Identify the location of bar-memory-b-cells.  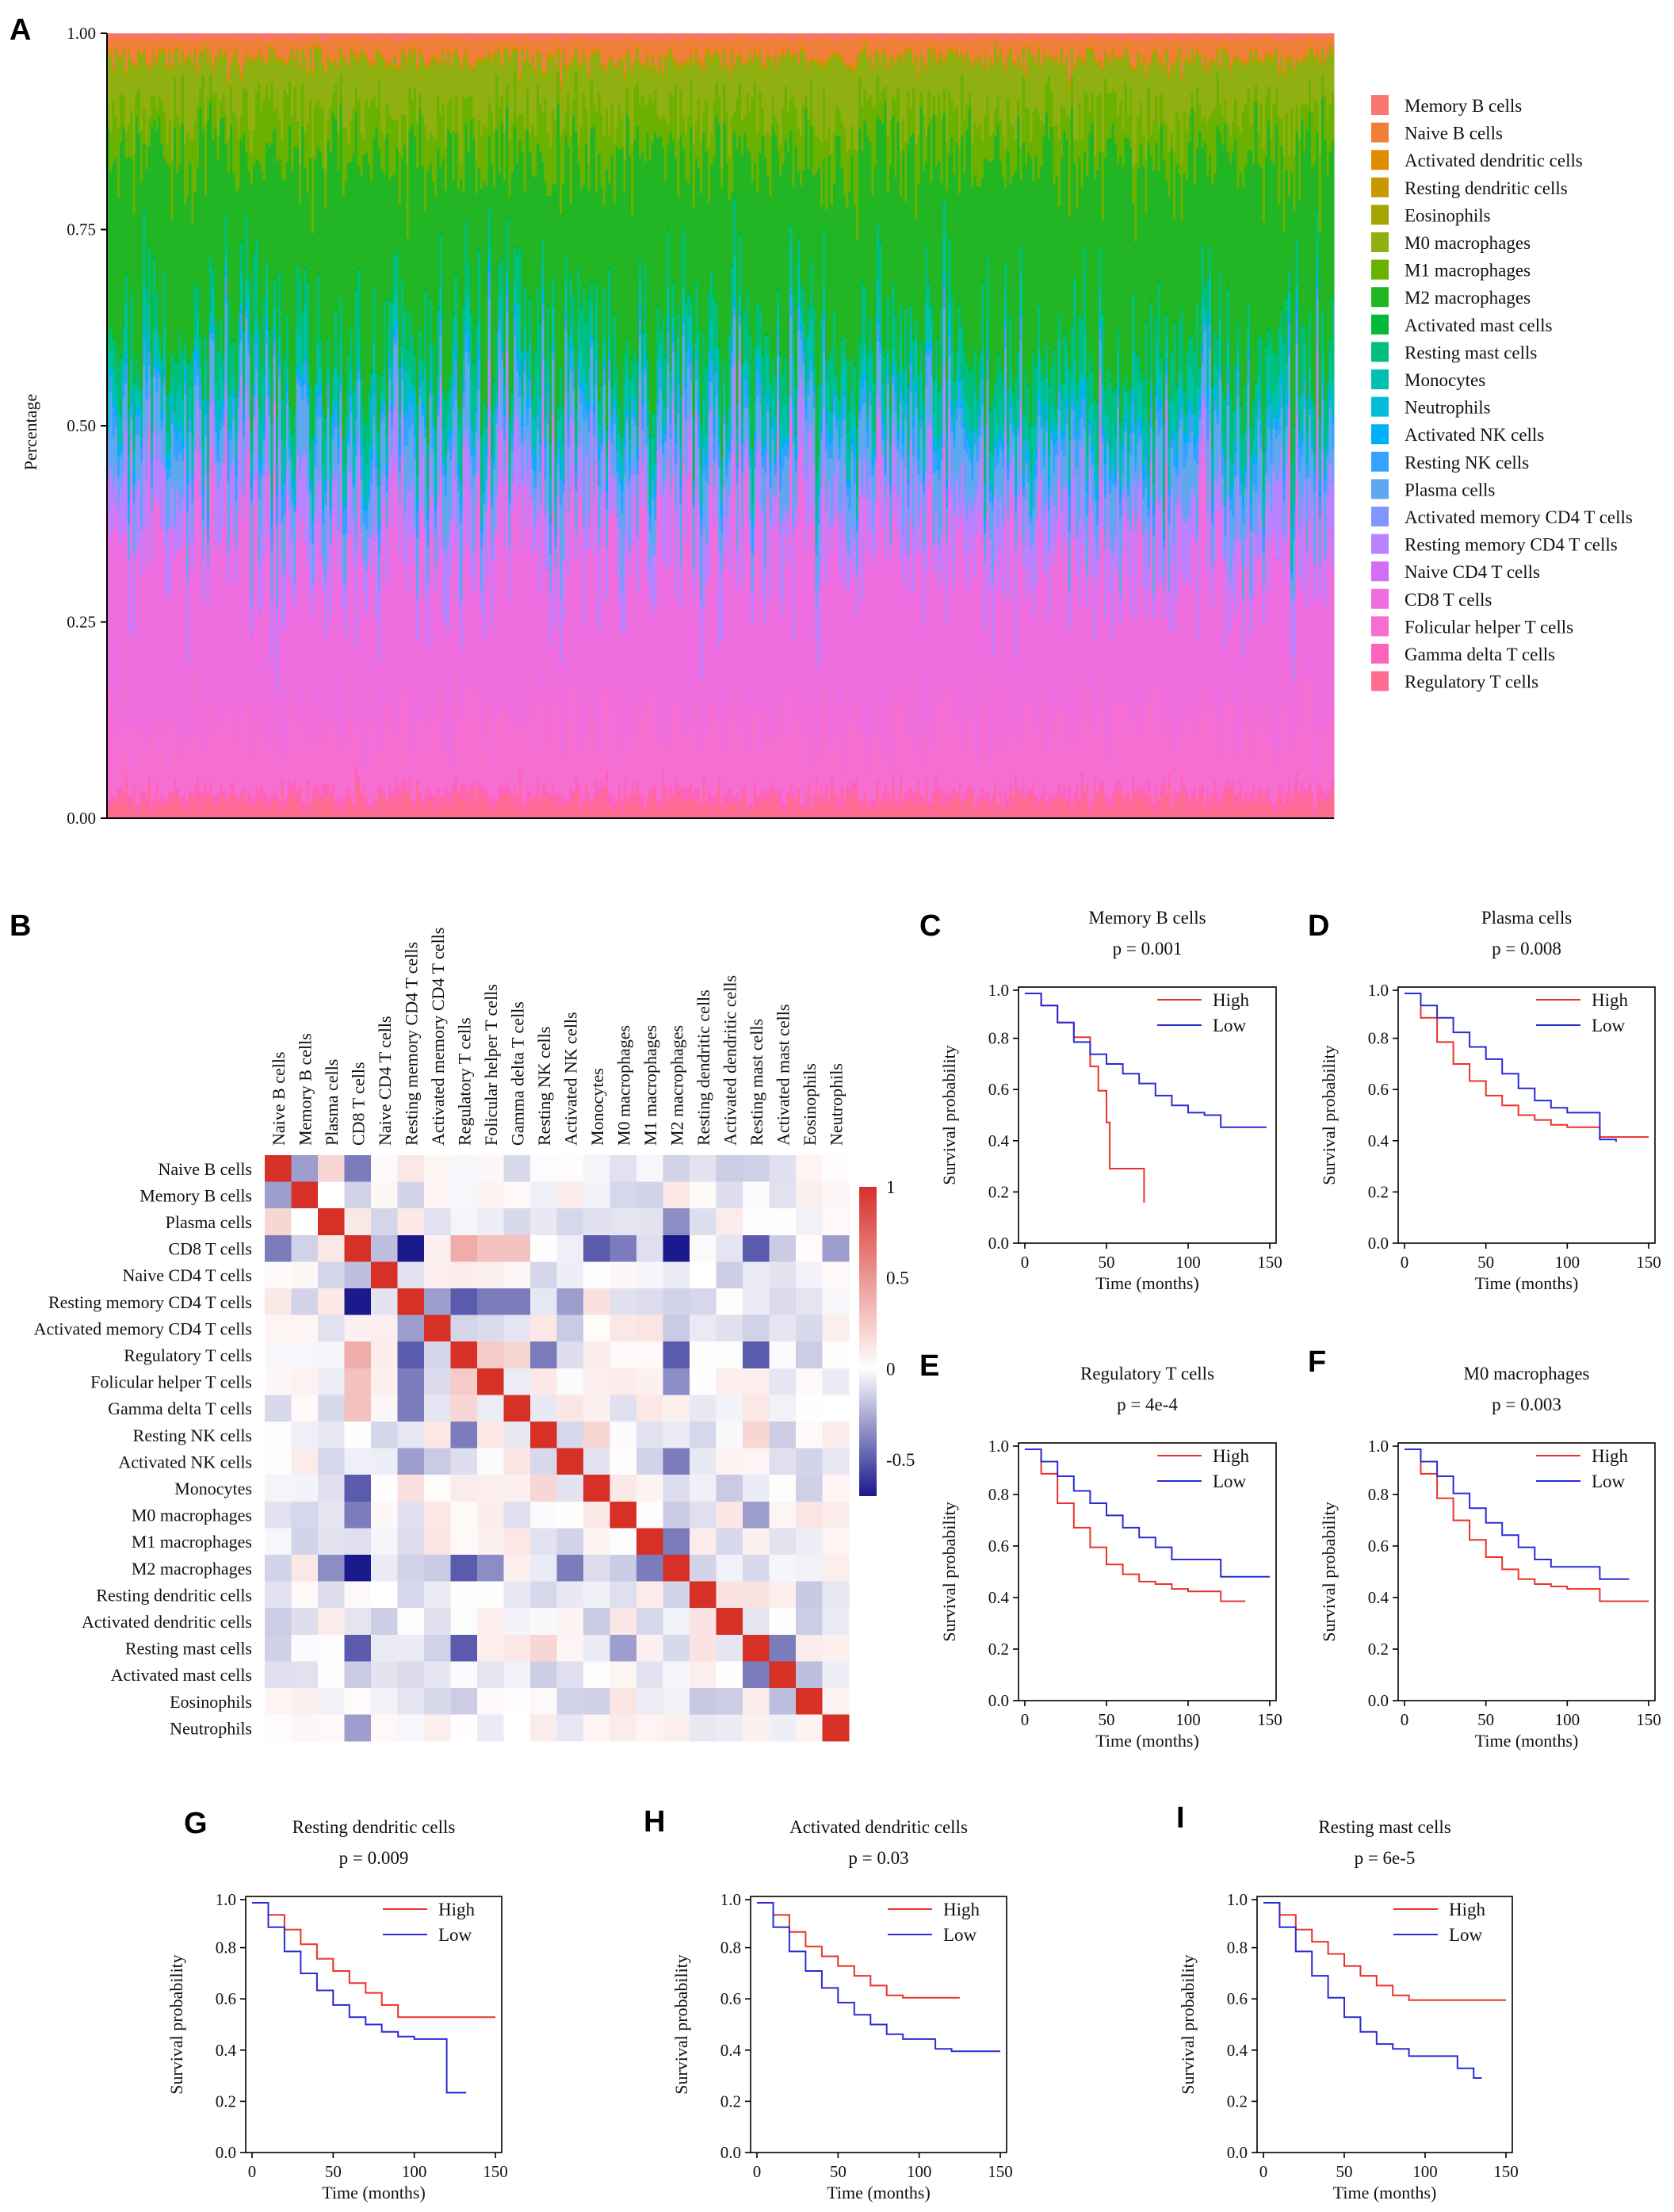
(400, 36).